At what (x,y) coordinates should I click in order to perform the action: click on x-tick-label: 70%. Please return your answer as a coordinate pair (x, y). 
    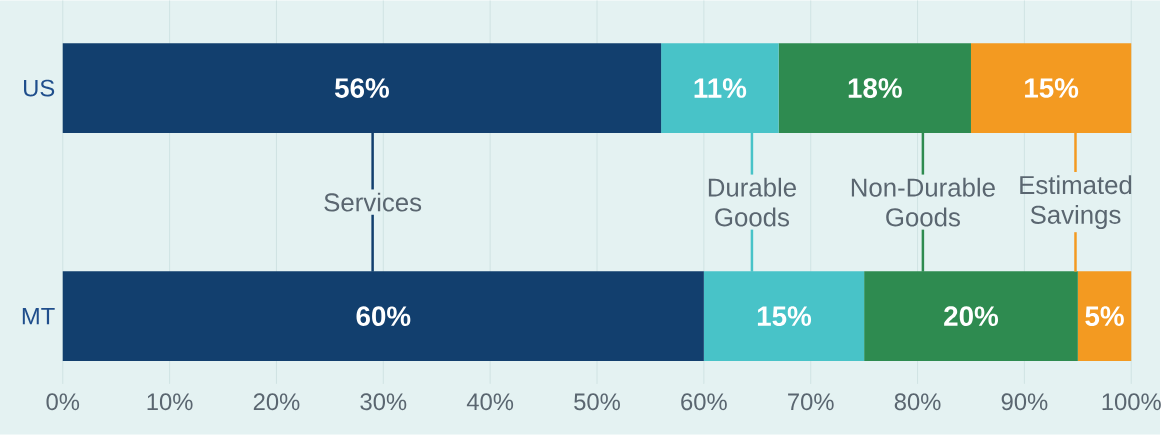
    Looking at the image, I should click on (811, 402).